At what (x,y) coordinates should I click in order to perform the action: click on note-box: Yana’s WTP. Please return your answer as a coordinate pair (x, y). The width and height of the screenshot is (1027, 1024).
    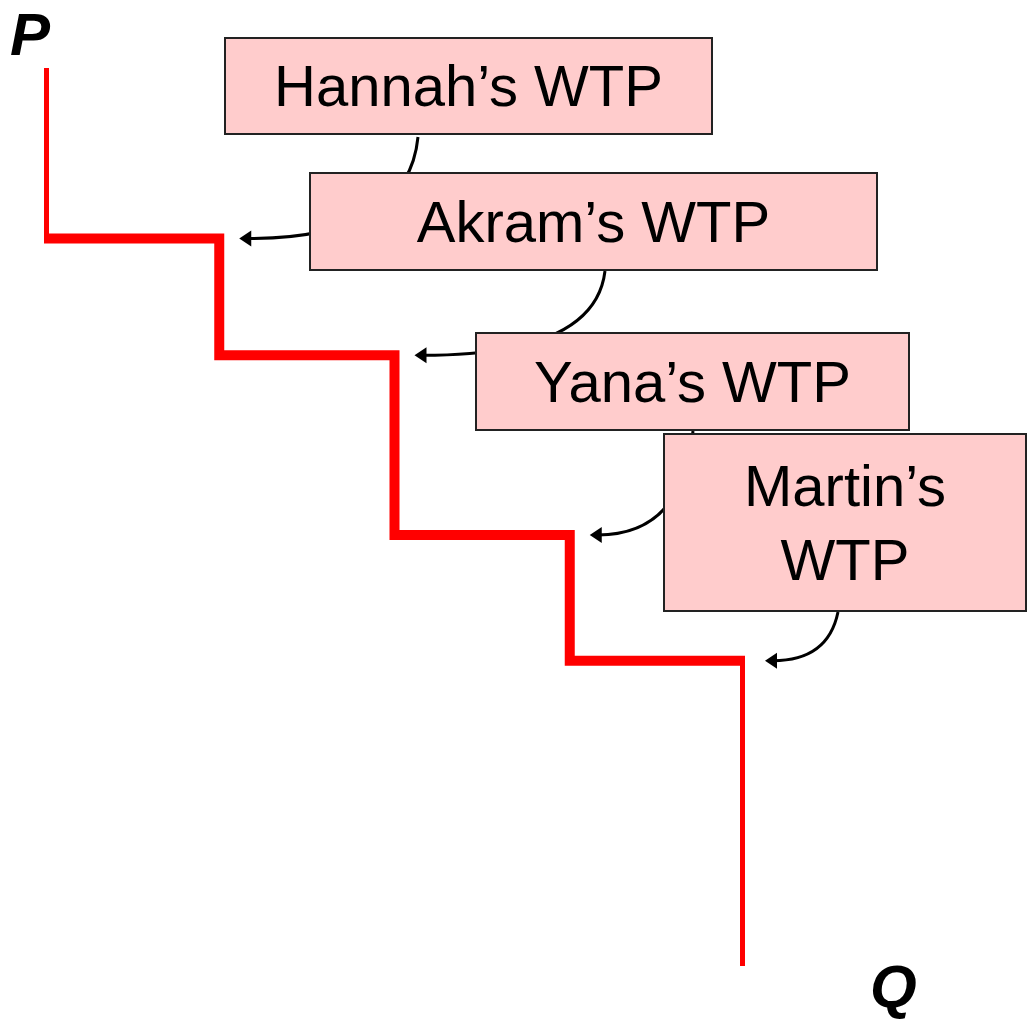
    Looking at the image, I should click on (692, 381).